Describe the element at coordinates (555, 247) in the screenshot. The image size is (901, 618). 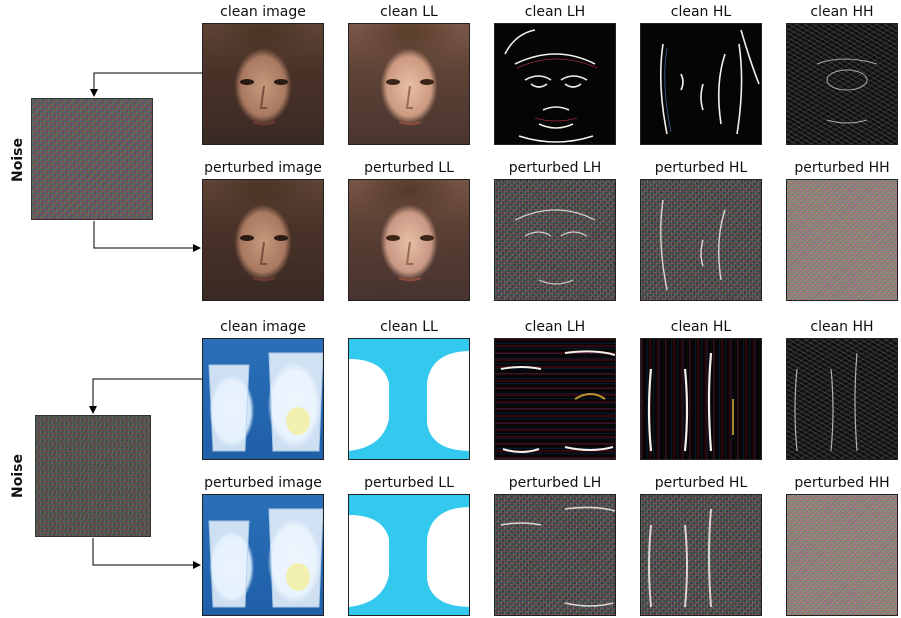
I see `lh-edges-p` at that location.